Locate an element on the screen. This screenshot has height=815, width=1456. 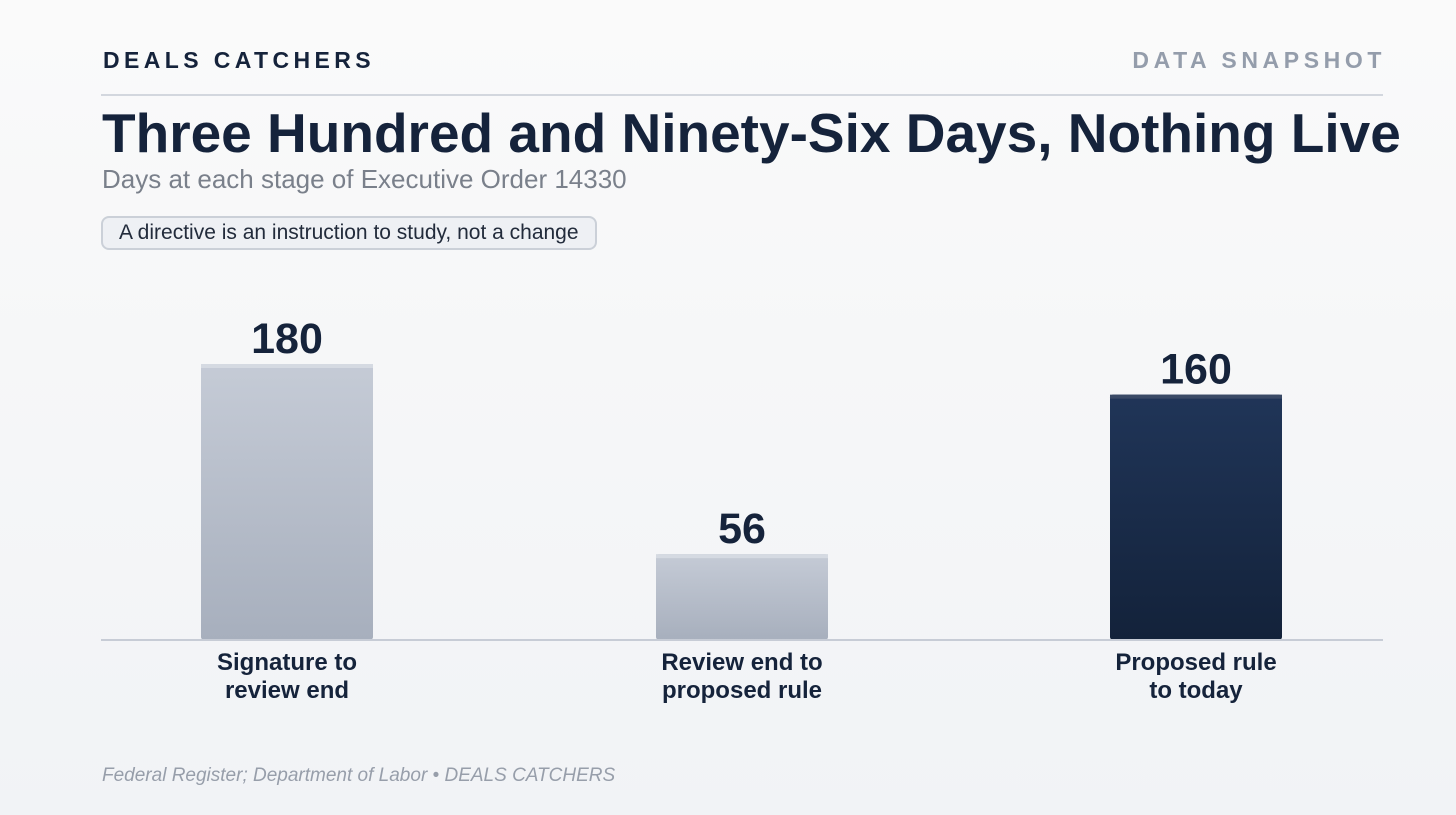
header-divider is located at coordinates (742, 95).